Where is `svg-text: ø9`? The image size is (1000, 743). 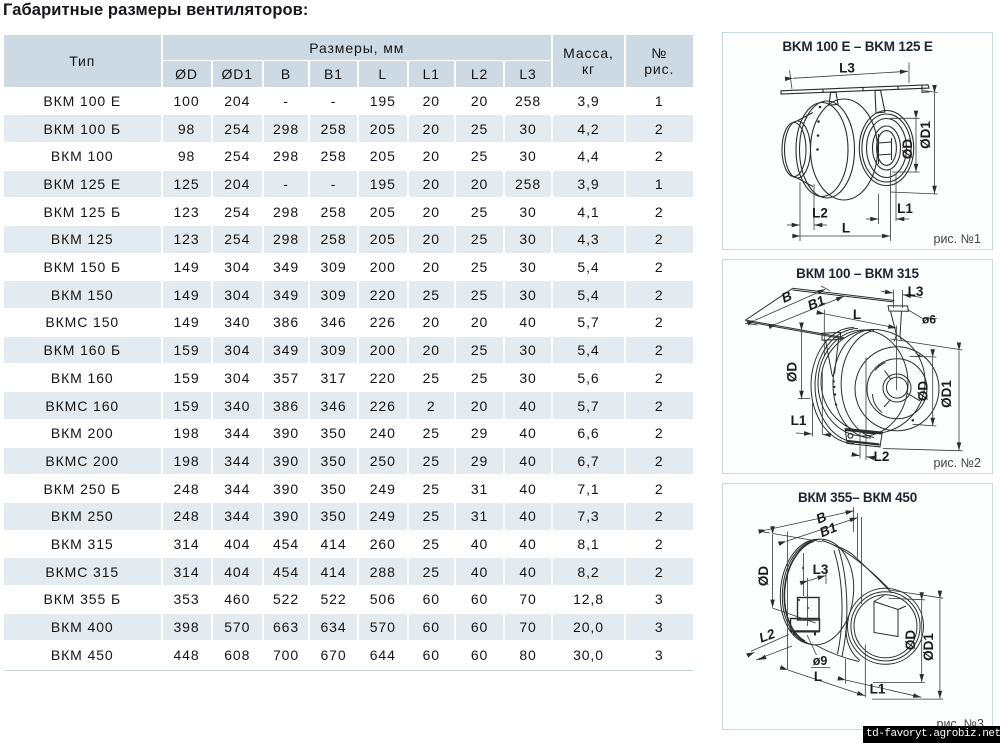
svg-text: ø9 is located at coordinates (820, 661).